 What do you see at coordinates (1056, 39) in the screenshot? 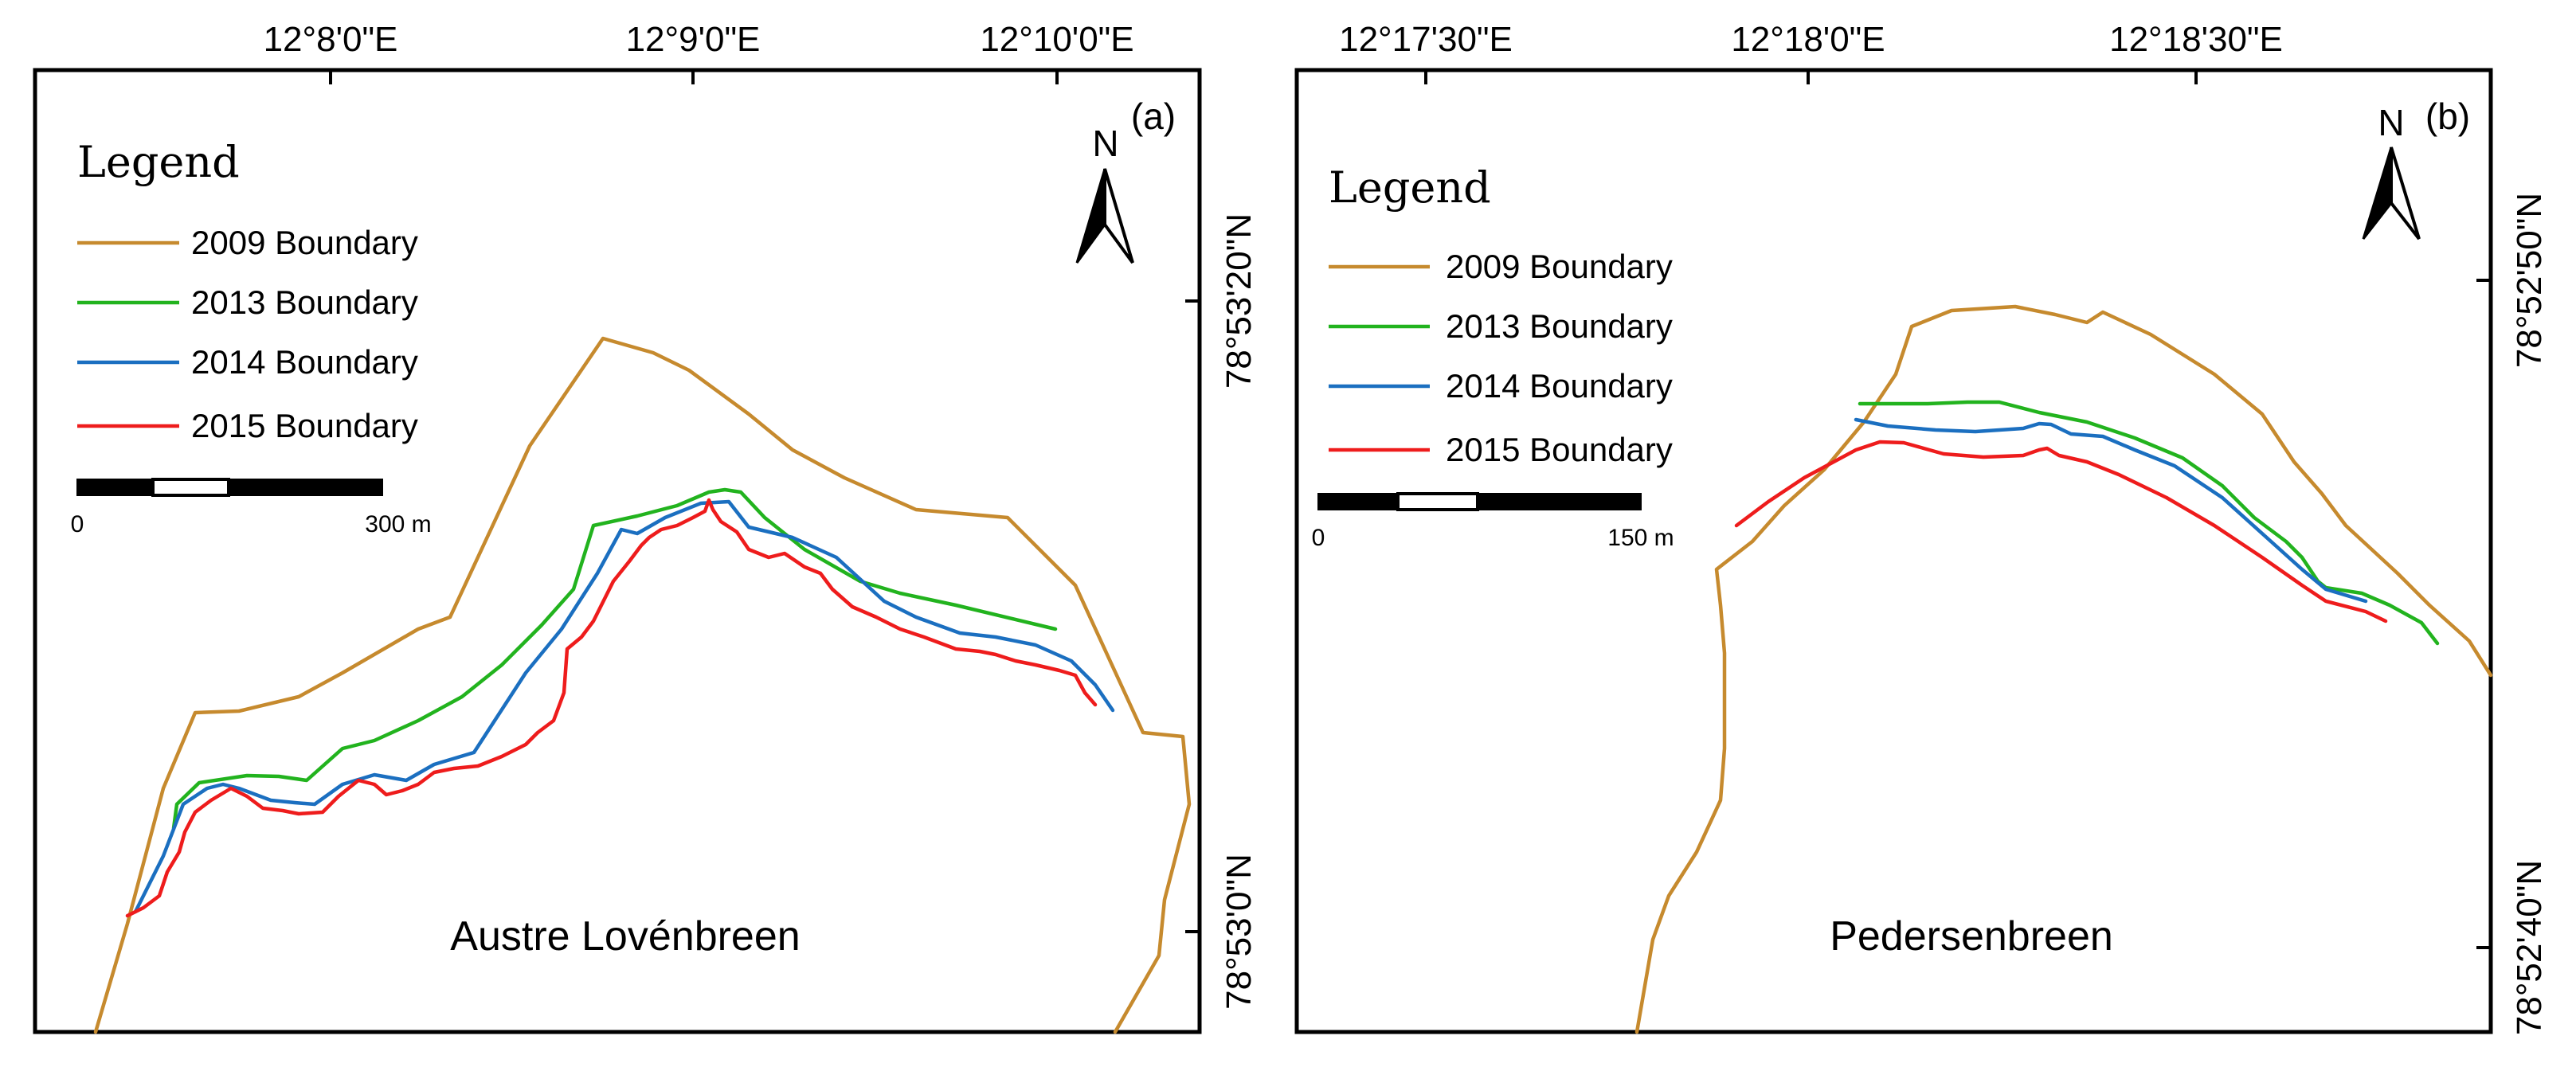
I see `panel-a-top-tick-label-3: 12°10'0"E` at bounding box center [1056, 39].